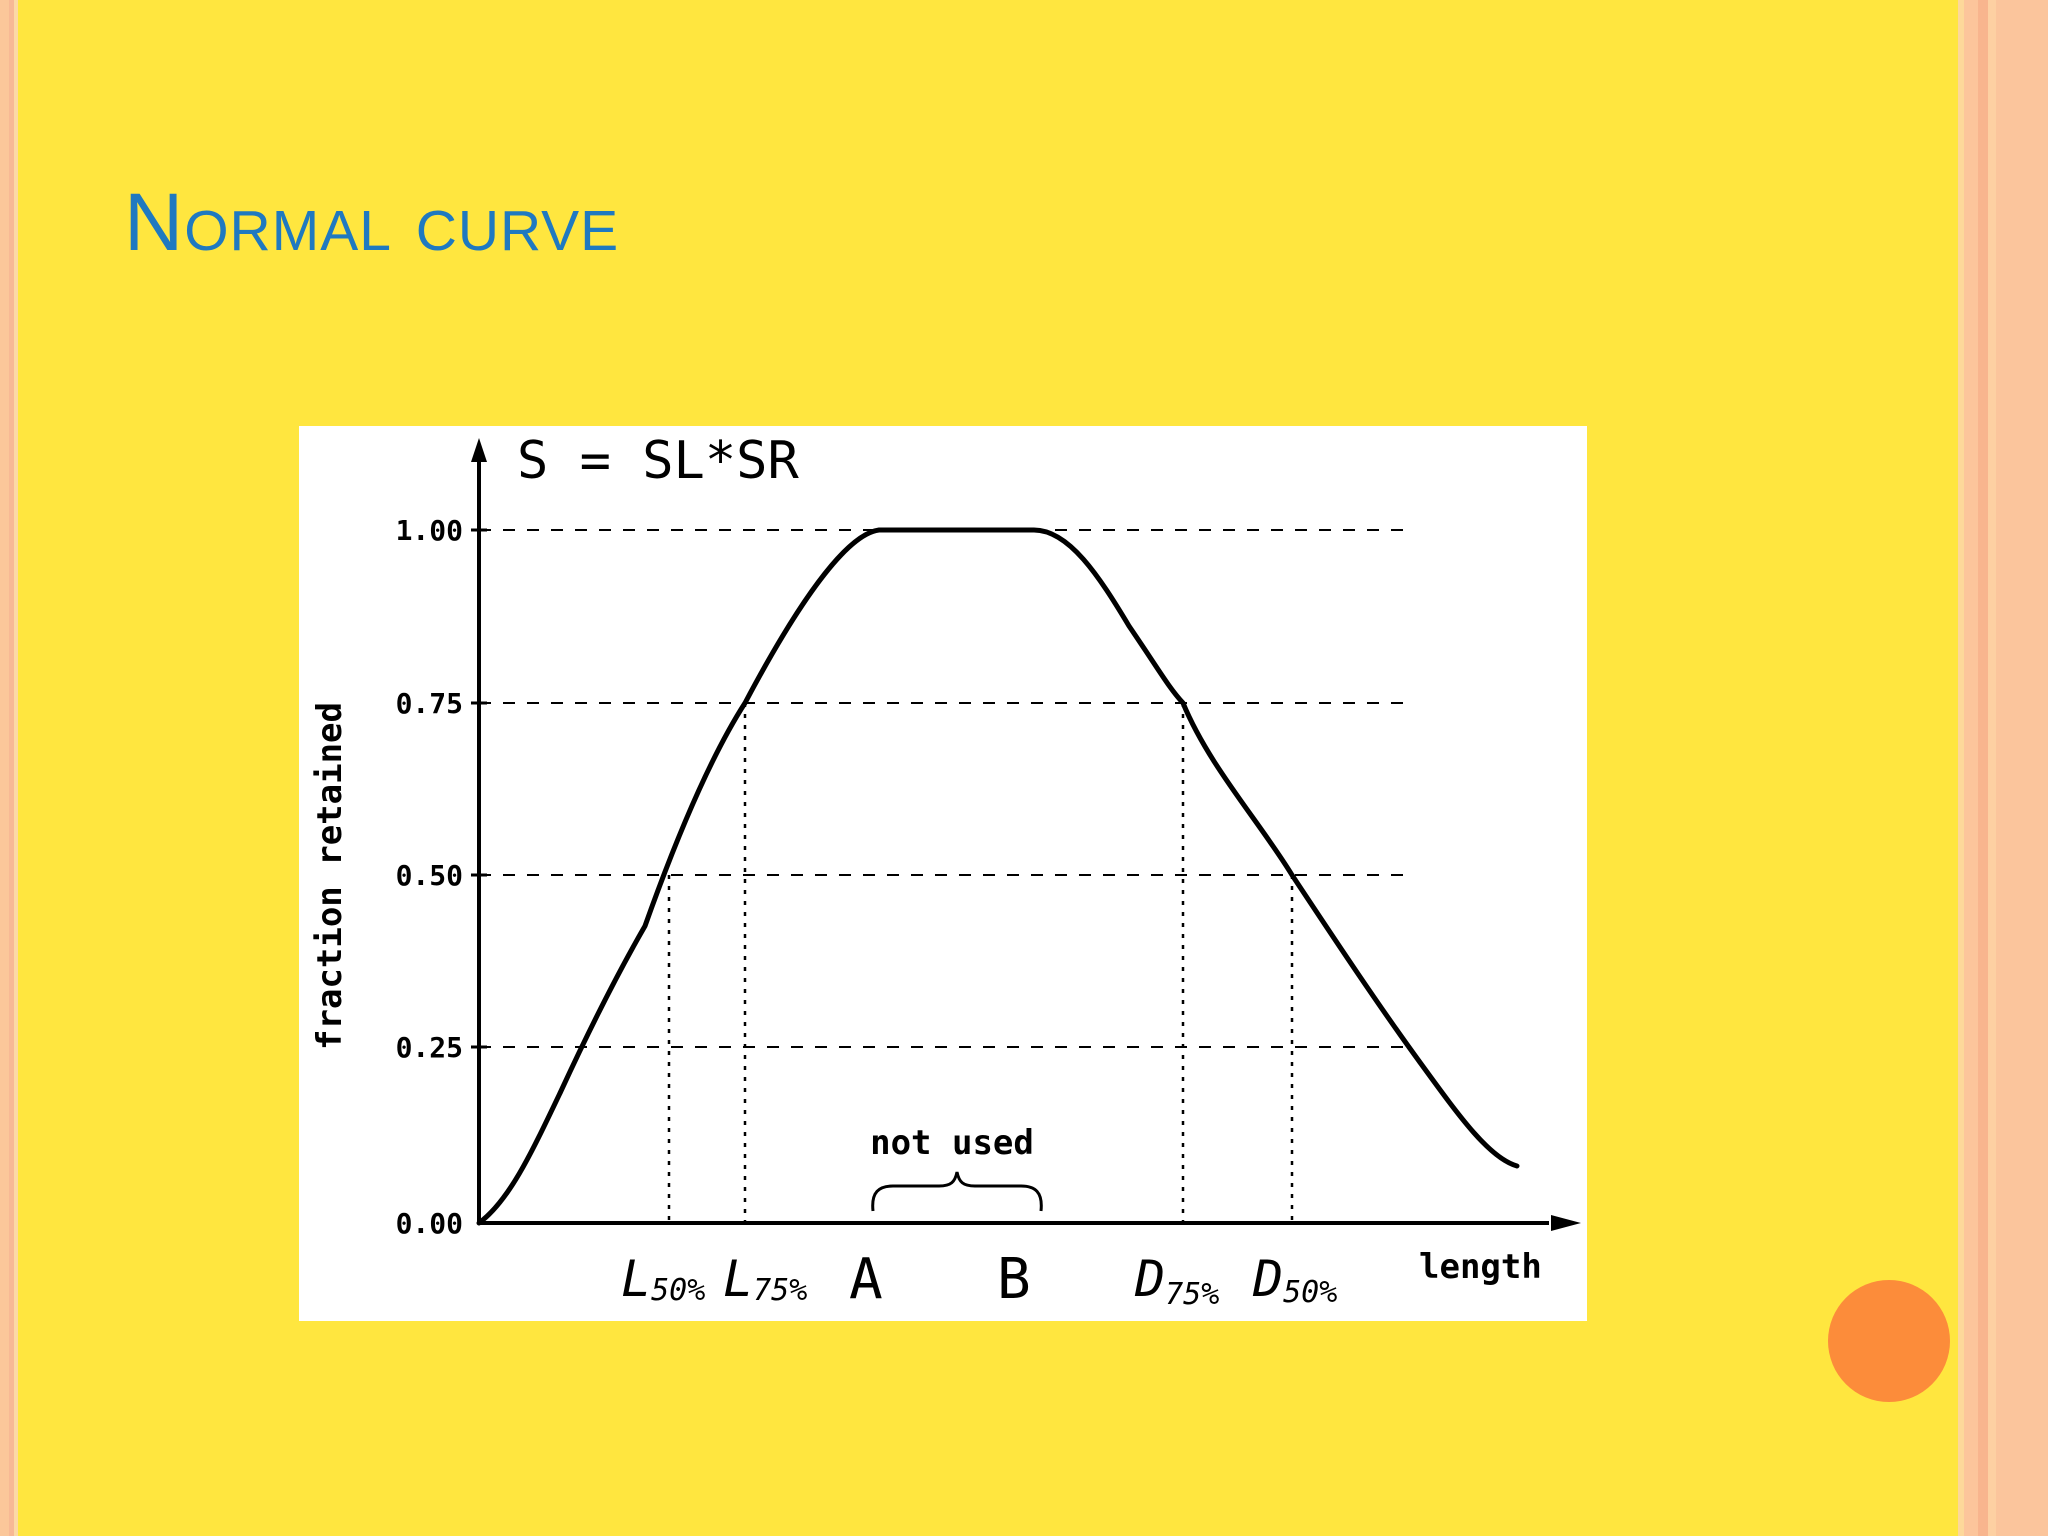  Describe the element at coordinates (957, 1191) in the screenshot. I see `not-used-brace` at that location.